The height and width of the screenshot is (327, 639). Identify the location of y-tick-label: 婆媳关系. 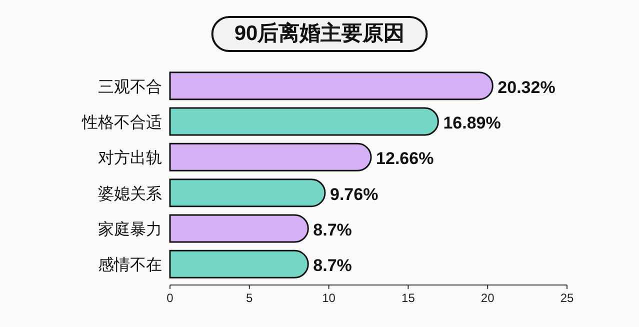
(130, 193).